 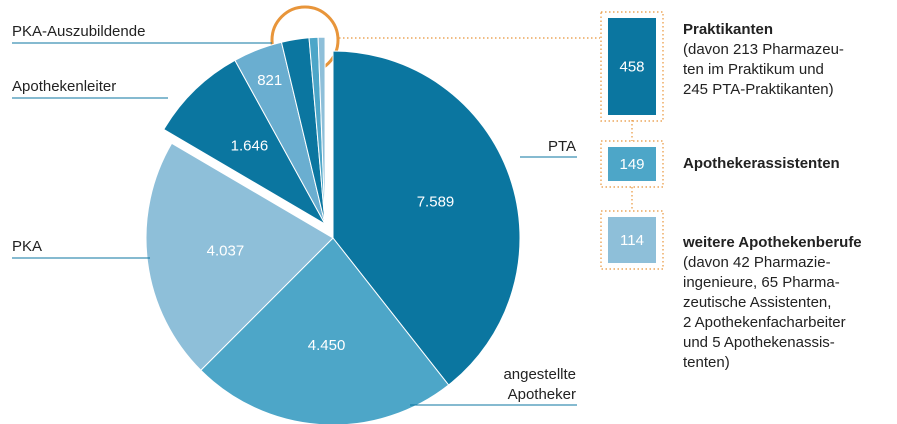 I want to click on box-value-label: 149, so click(x=631, y=164).